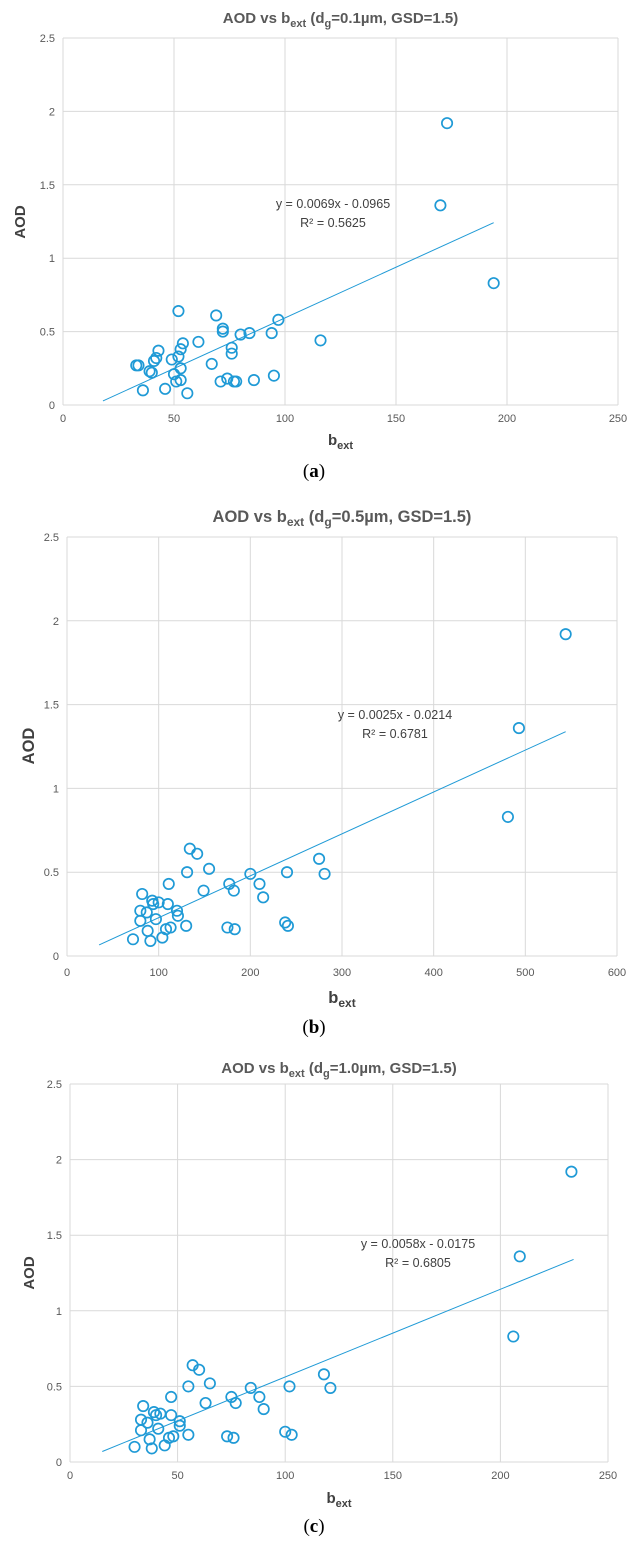 This screenshot has width=629, height=1543. I want to click on x-tick-label: 300, so click(342, 973).